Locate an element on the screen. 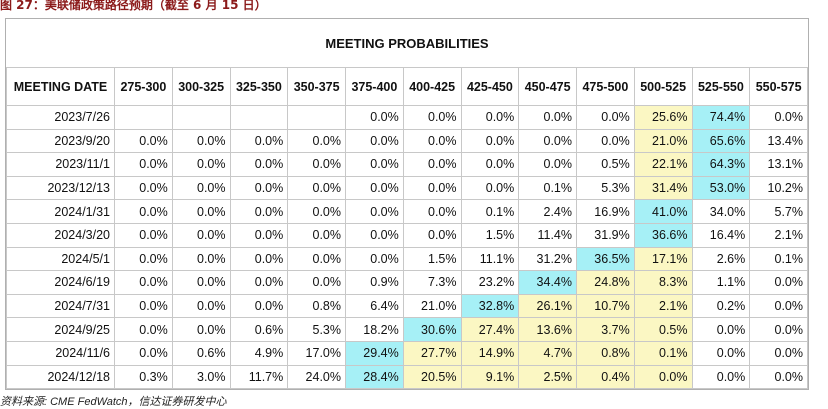  probability-cell: 1.1% is located at coordinates (721, 282).